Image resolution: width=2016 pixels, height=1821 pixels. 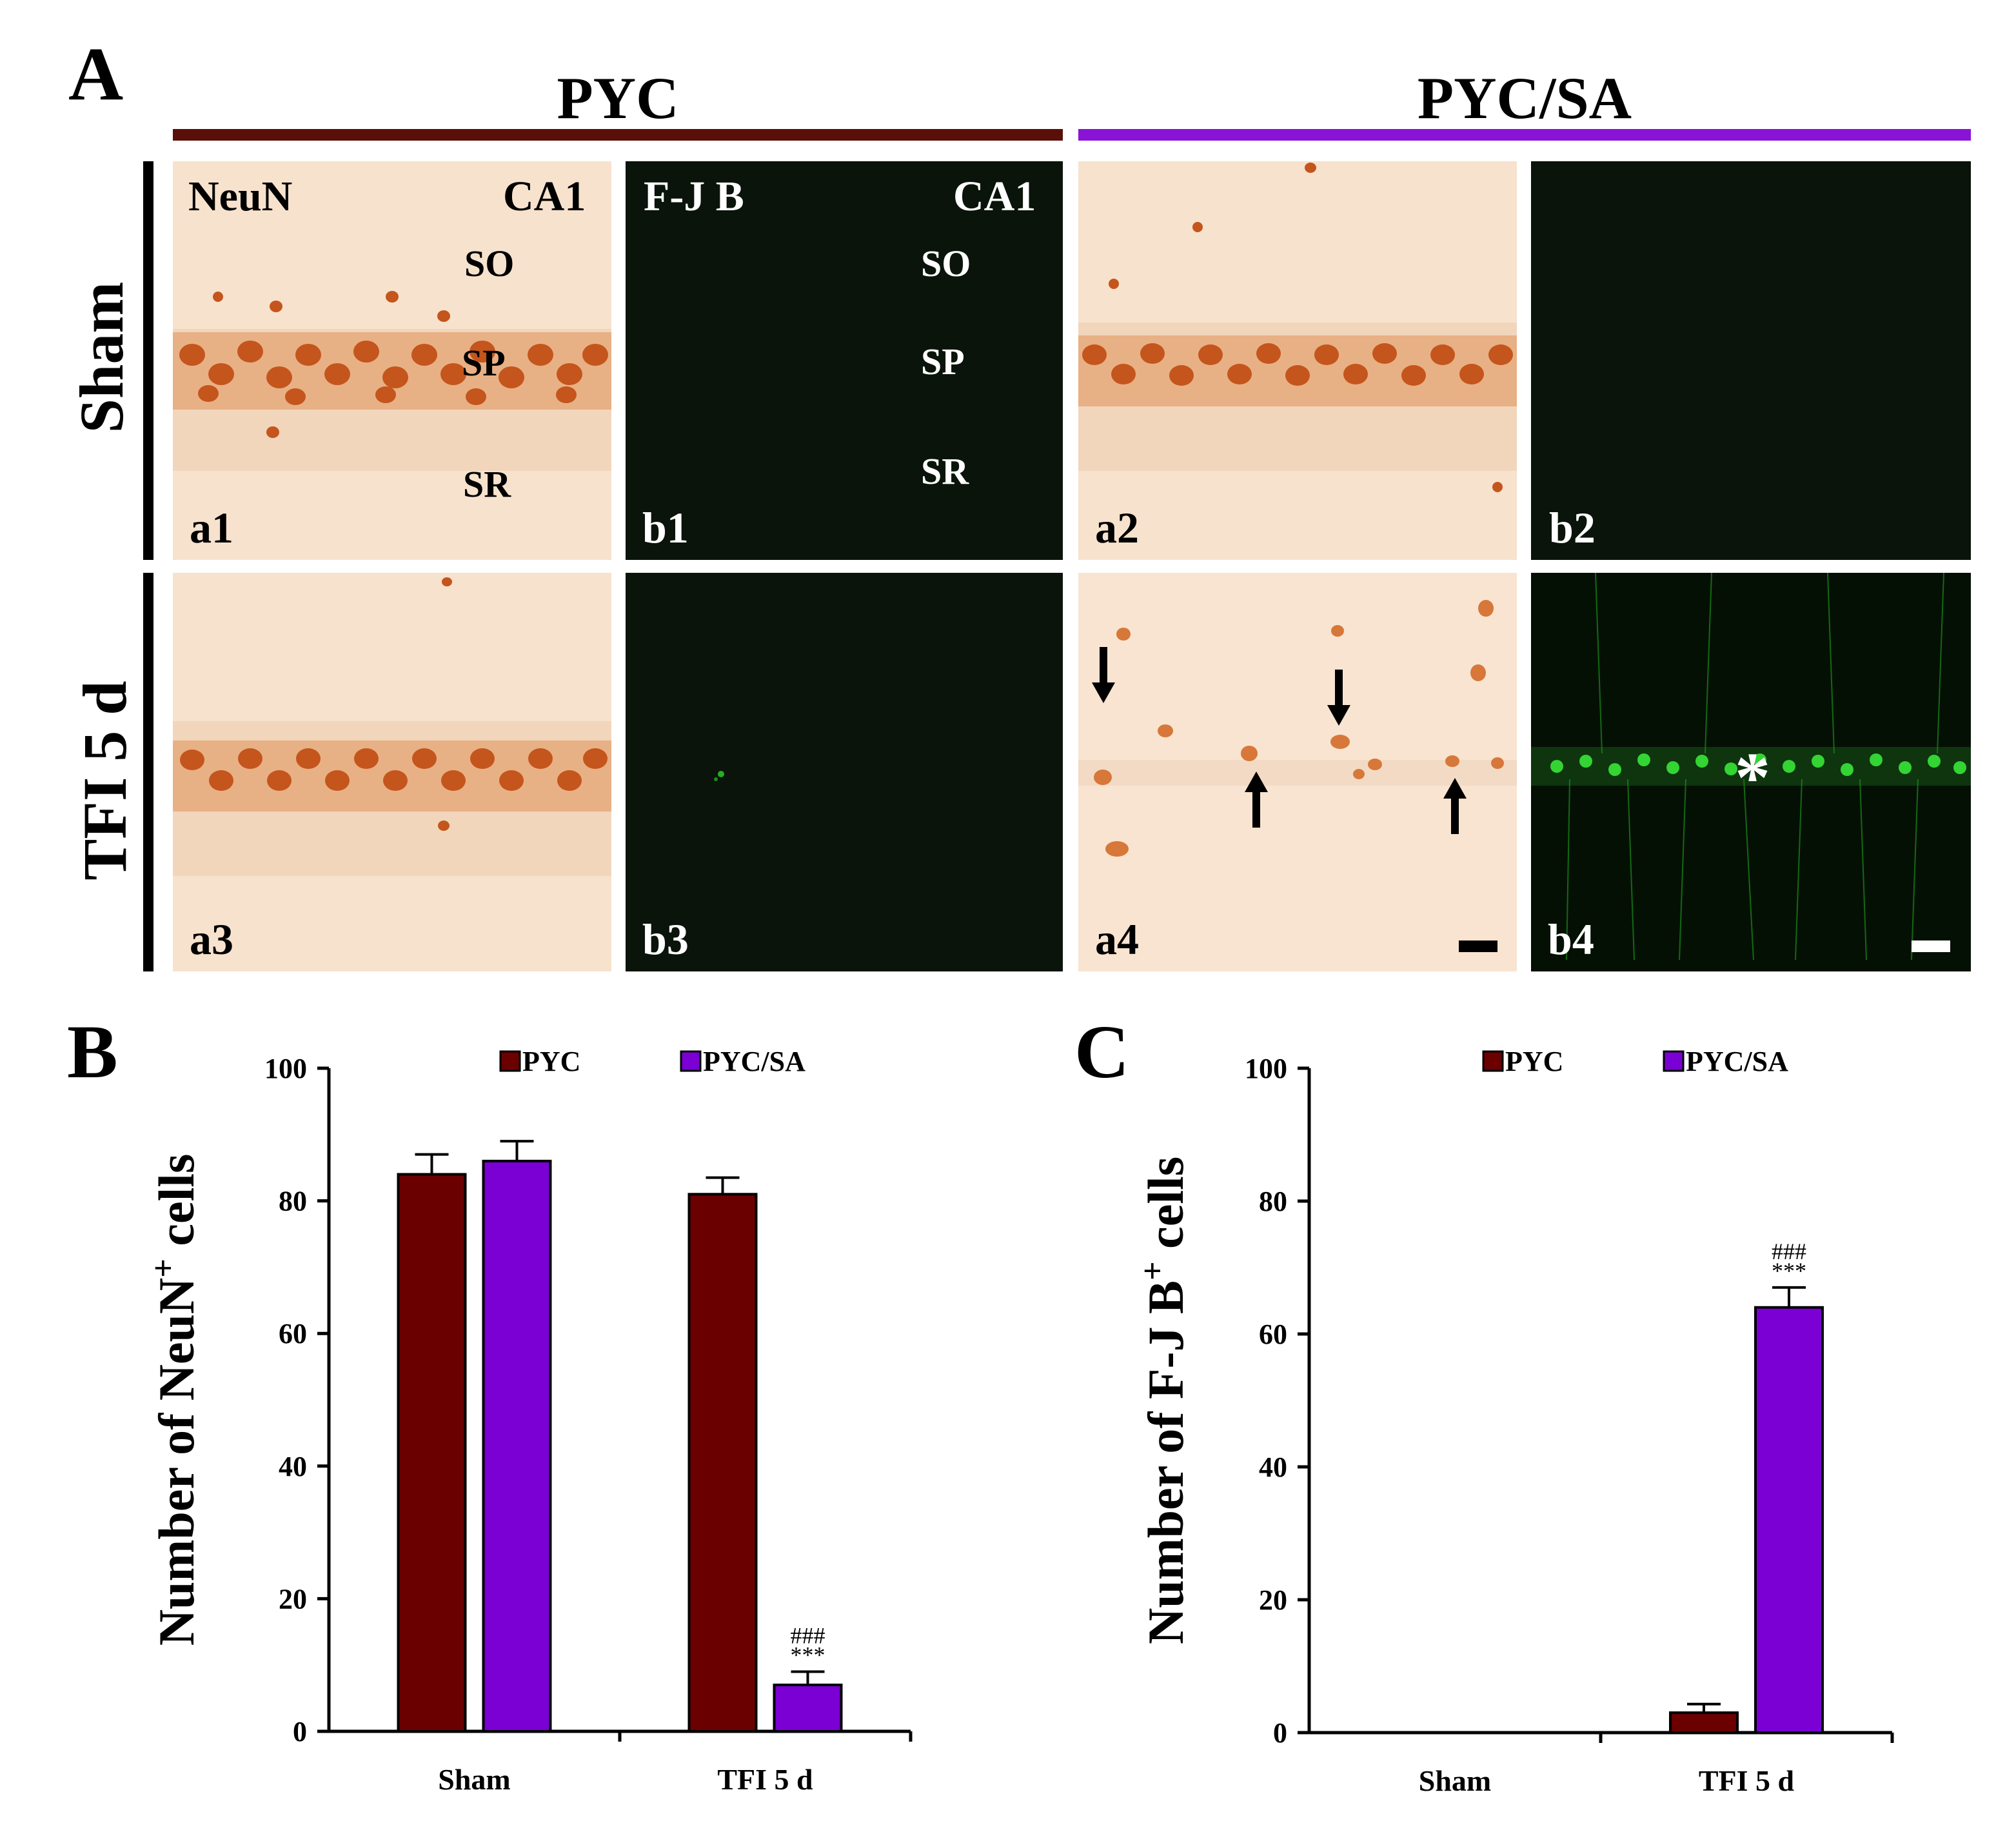 I want to click on layer-so-b1: SO, so click(x=946, y=263).